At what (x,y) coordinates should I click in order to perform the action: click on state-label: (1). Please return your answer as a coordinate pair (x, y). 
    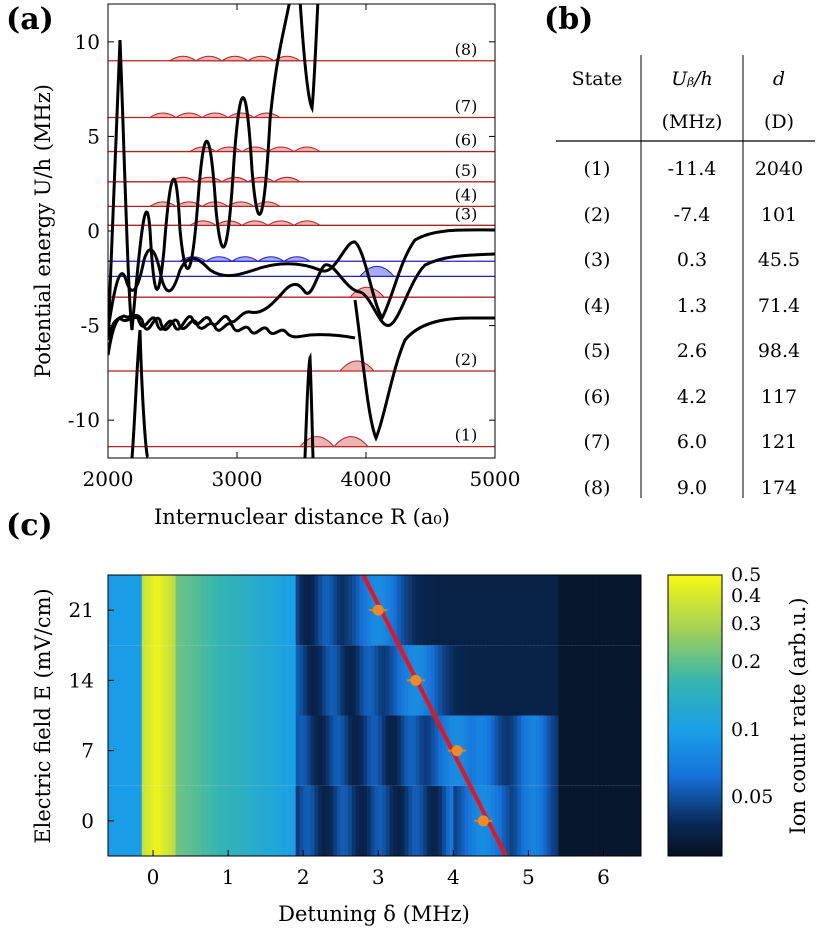
    Looking at the image, I should click on (466, 435).